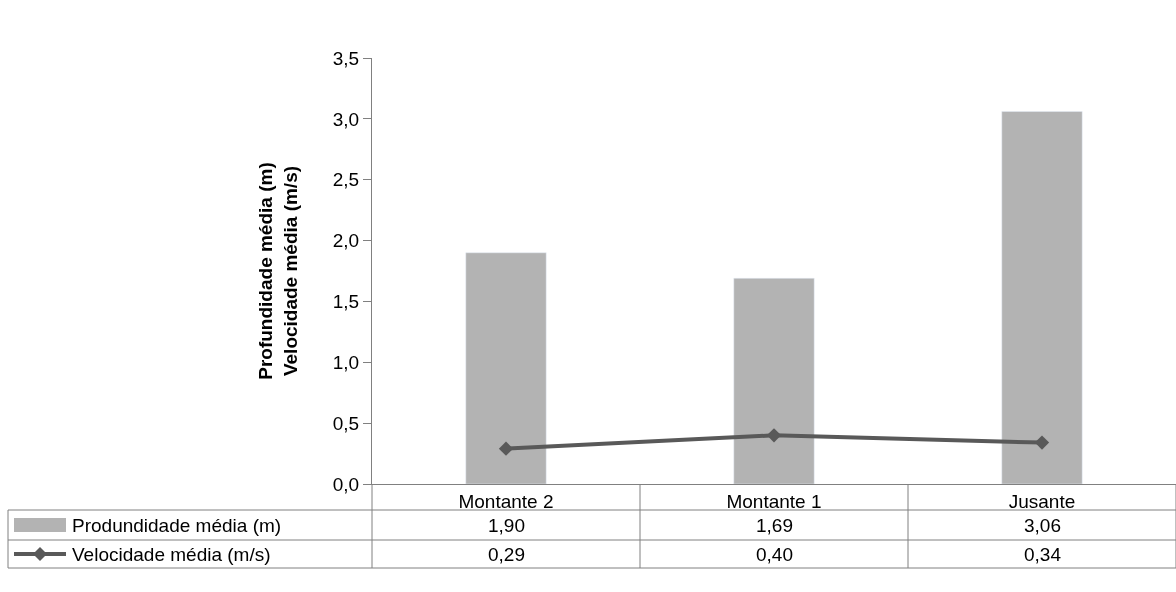  Describe the element at coordinates (774, 554) in the screenshot. I see `data-label: 0,40` at that location.